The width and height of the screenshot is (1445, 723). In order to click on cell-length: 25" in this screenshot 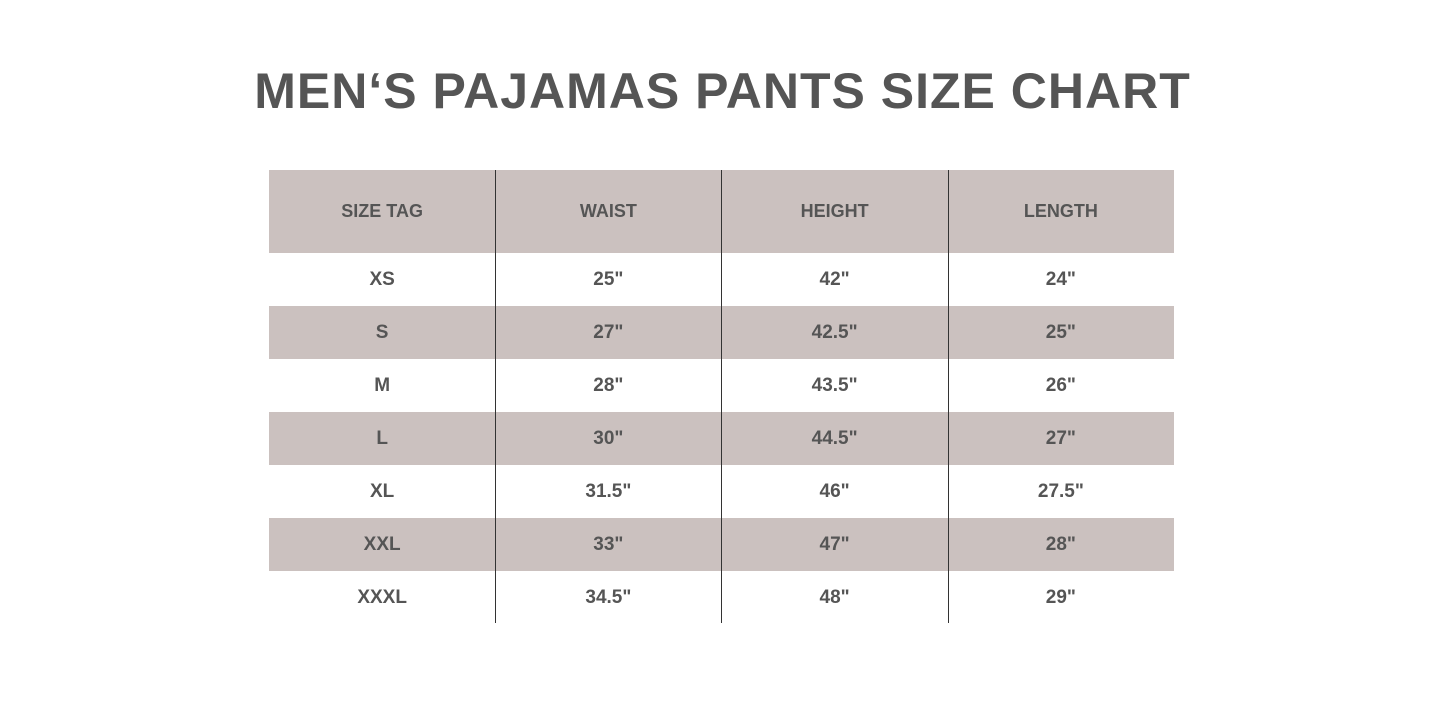, I will do `click(1060, 332)`.